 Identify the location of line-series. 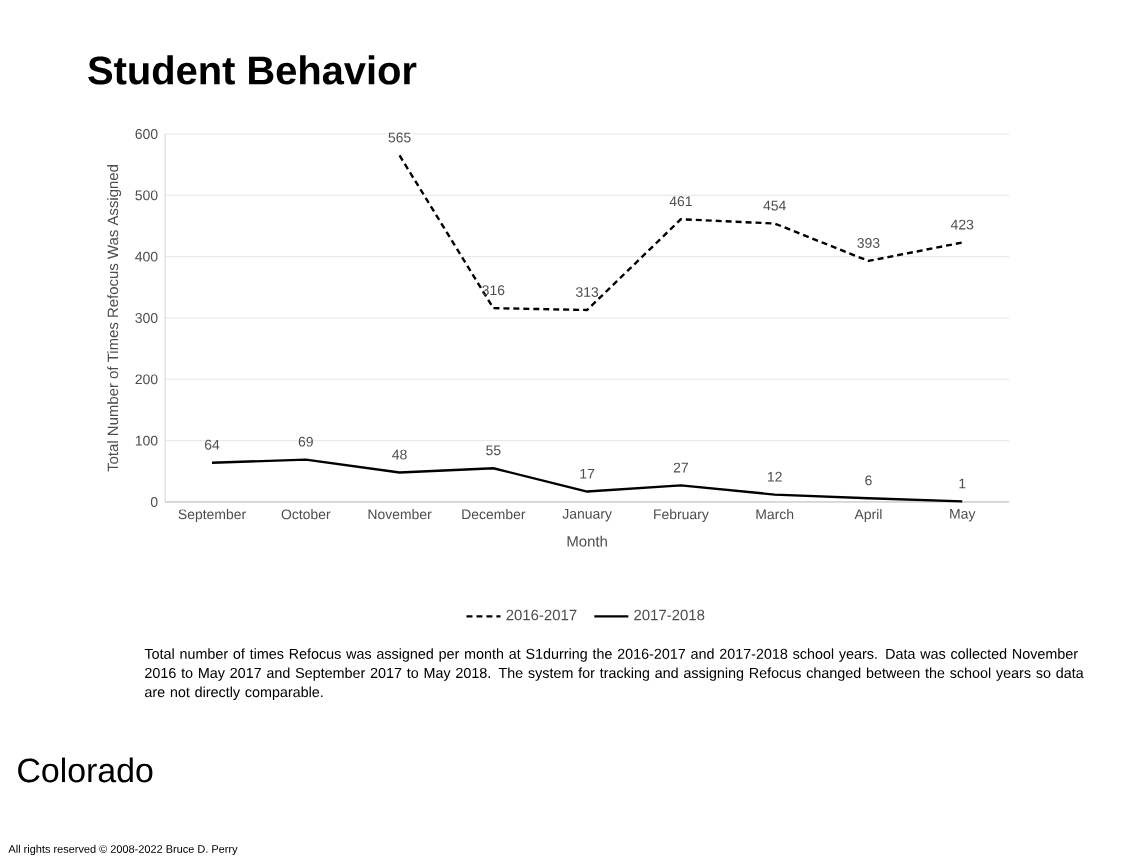
(587, 480).